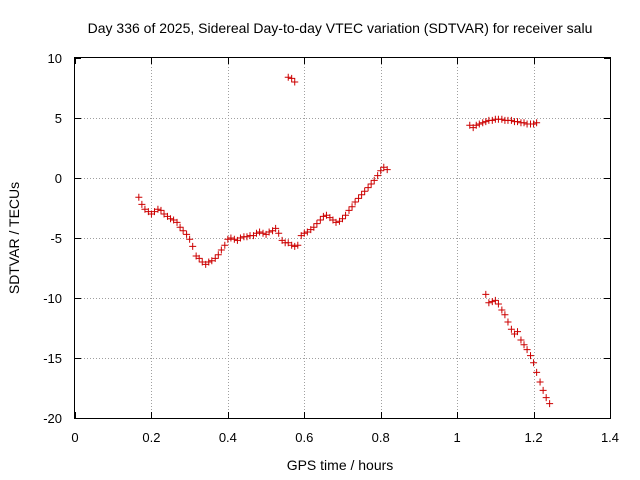 The width and height of the screenshot is (640, 480). What do you see at coordinates (14, 238) in the screenshot?
I see `y-axis-label: SDTVAR / TECUs` at bounding box center [14, 238].